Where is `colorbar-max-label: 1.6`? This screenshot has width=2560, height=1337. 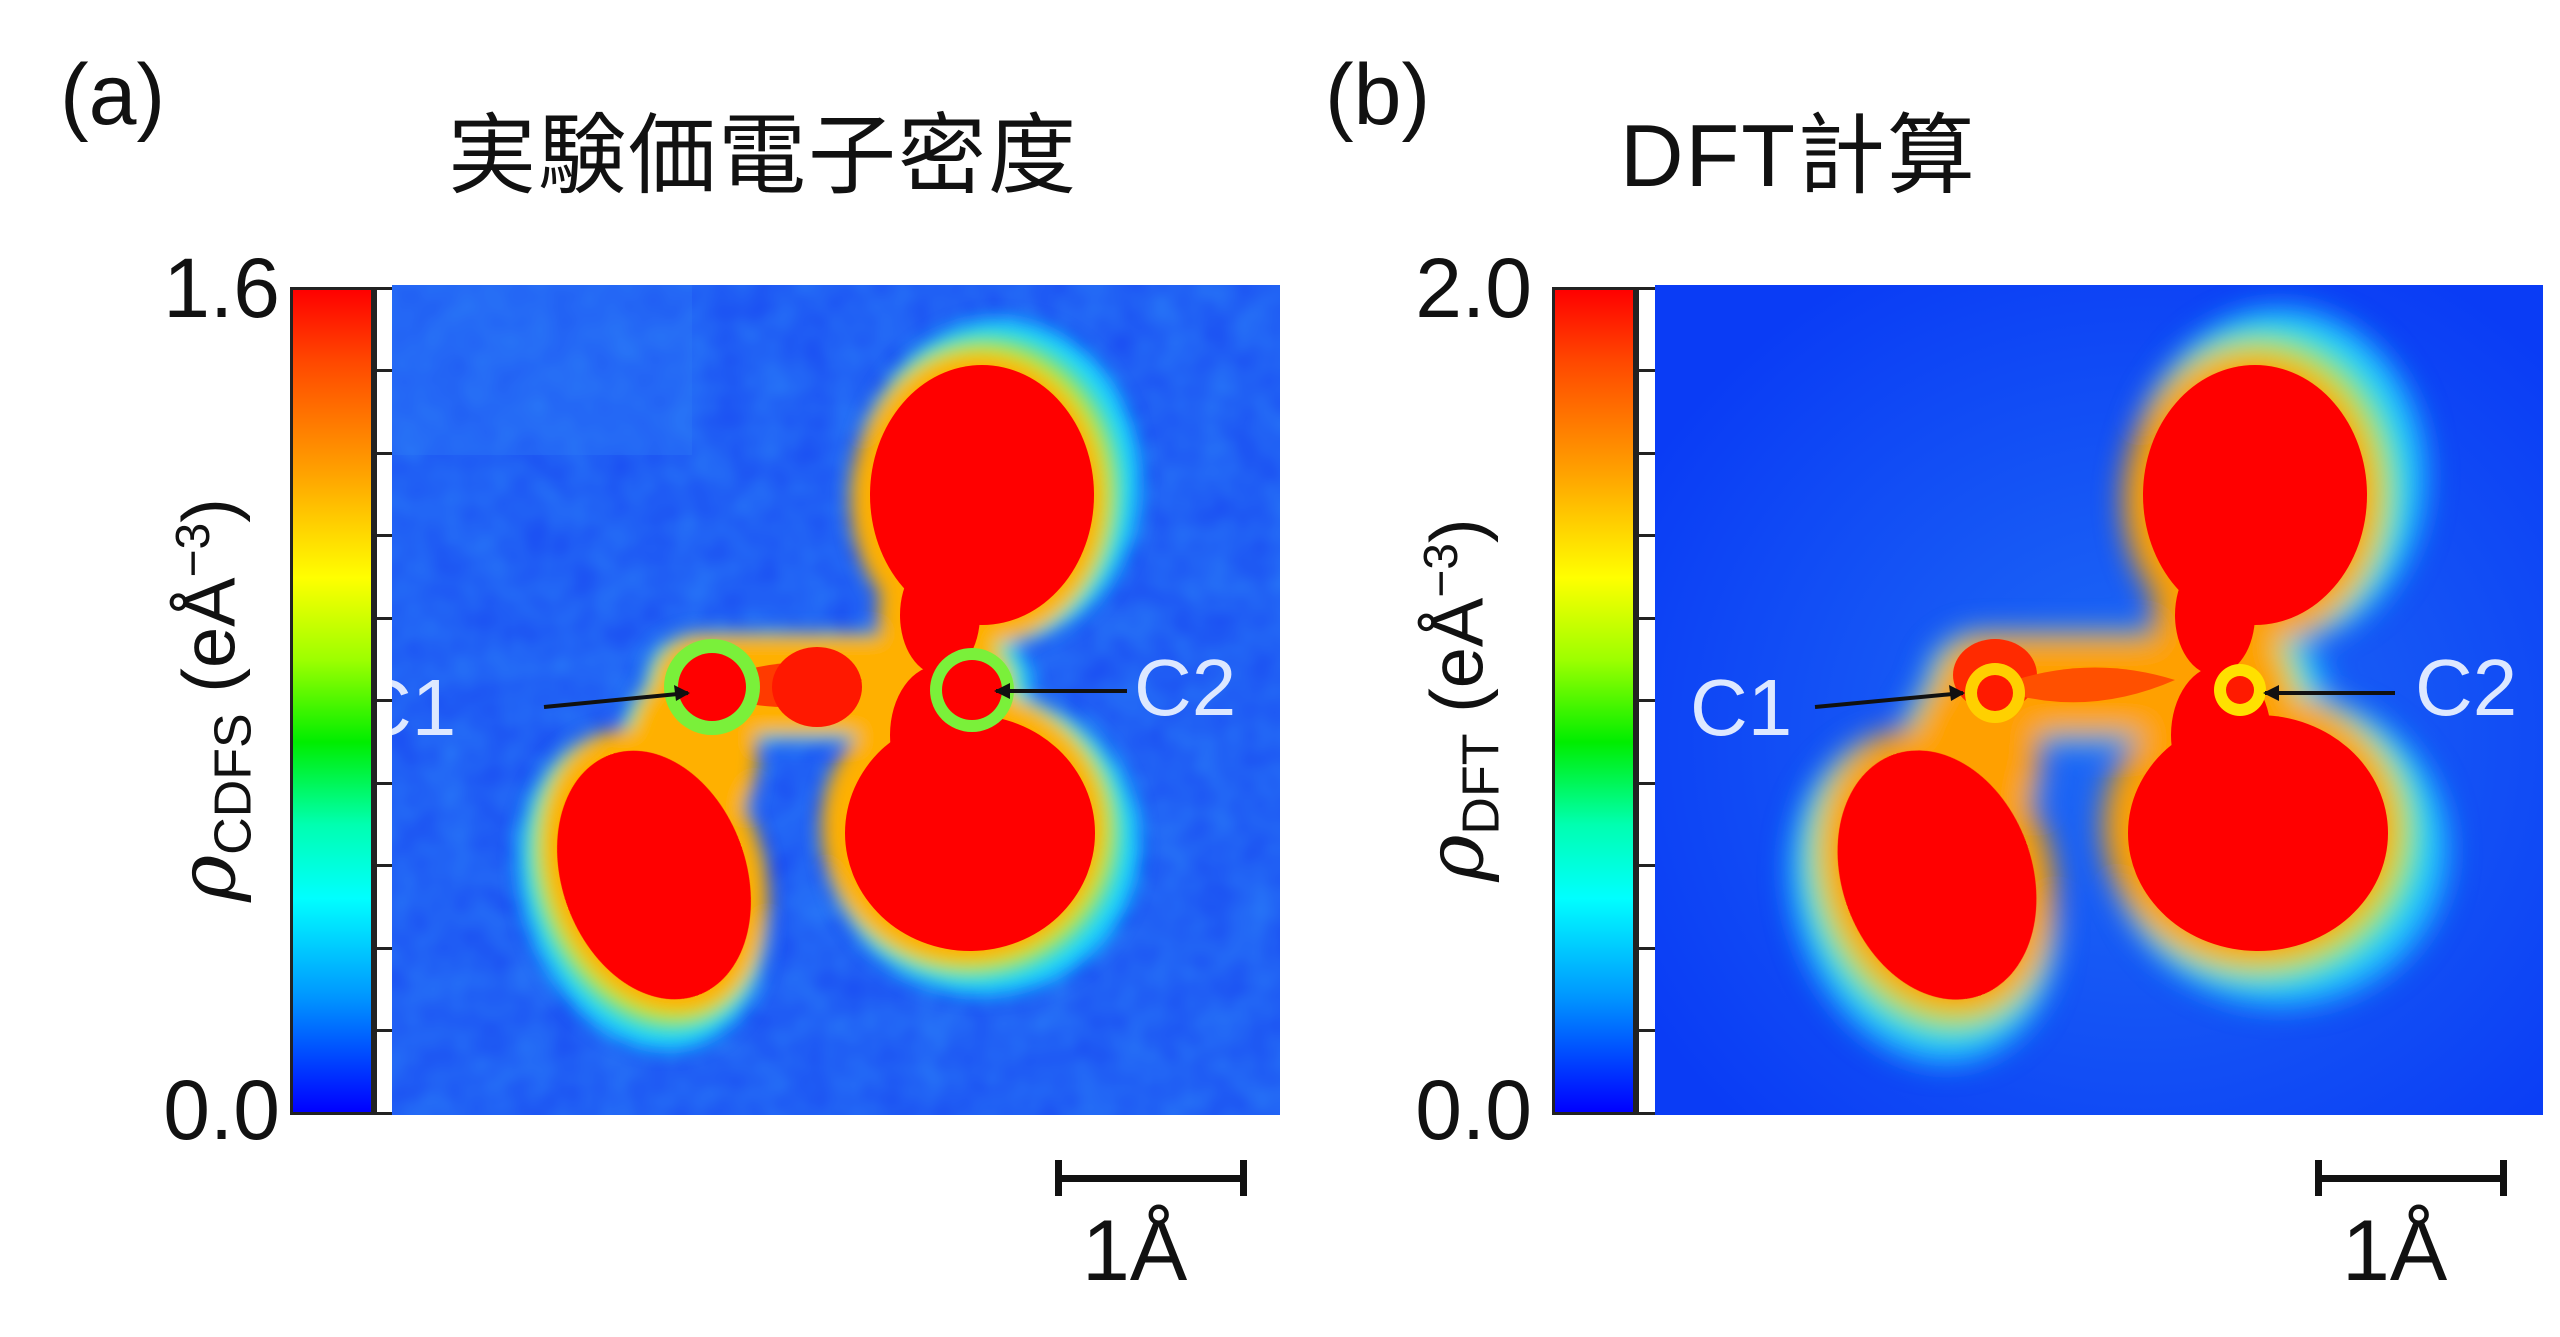
colorbar-max-label: 1.6 is located at coordinates (221, 288).